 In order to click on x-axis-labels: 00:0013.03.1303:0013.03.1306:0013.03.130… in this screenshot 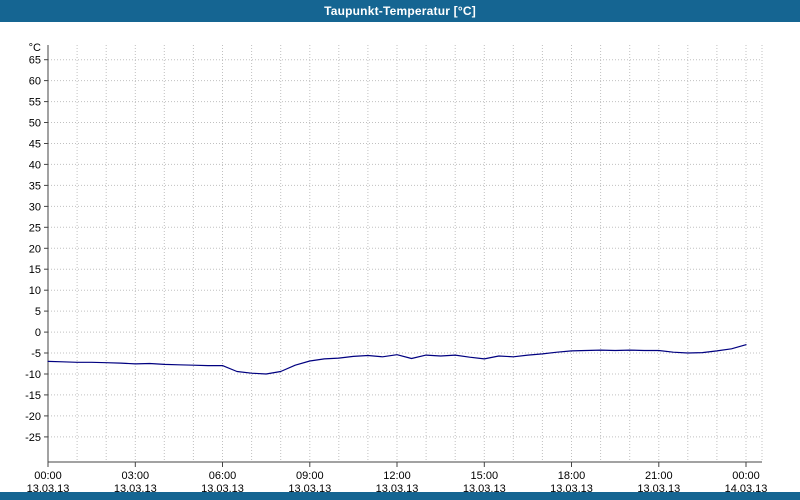, I will do `click(397, 482)`.